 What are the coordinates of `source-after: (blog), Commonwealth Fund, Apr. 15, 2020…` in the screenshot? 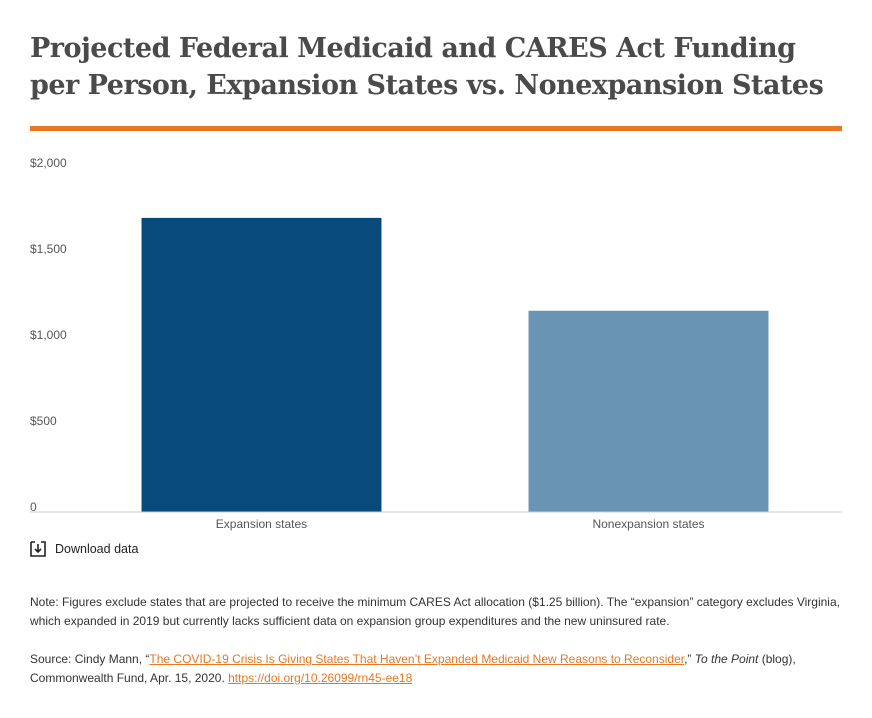 It's located at (413, 668).